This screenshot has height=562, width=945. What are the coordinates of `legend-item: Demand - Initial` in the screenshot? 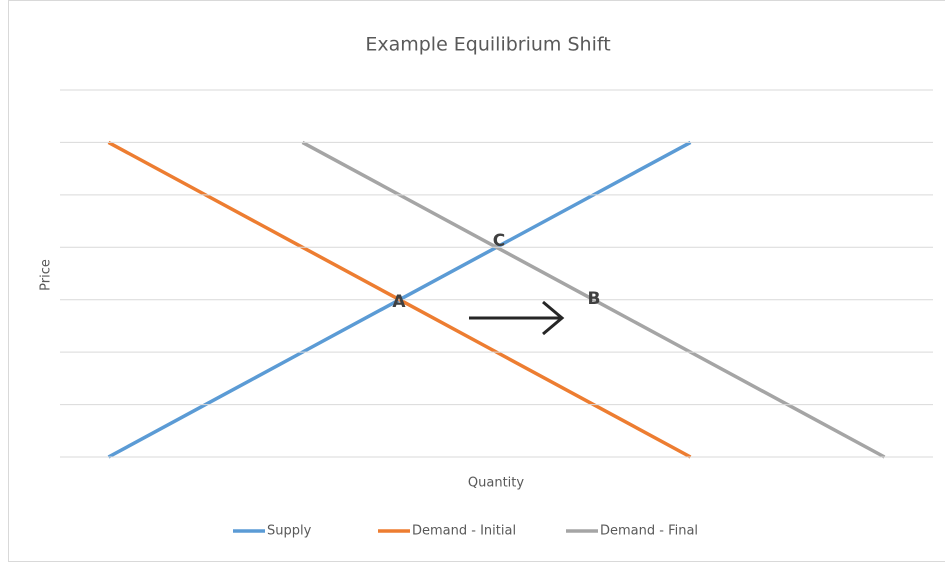 It's located at (447, 531).